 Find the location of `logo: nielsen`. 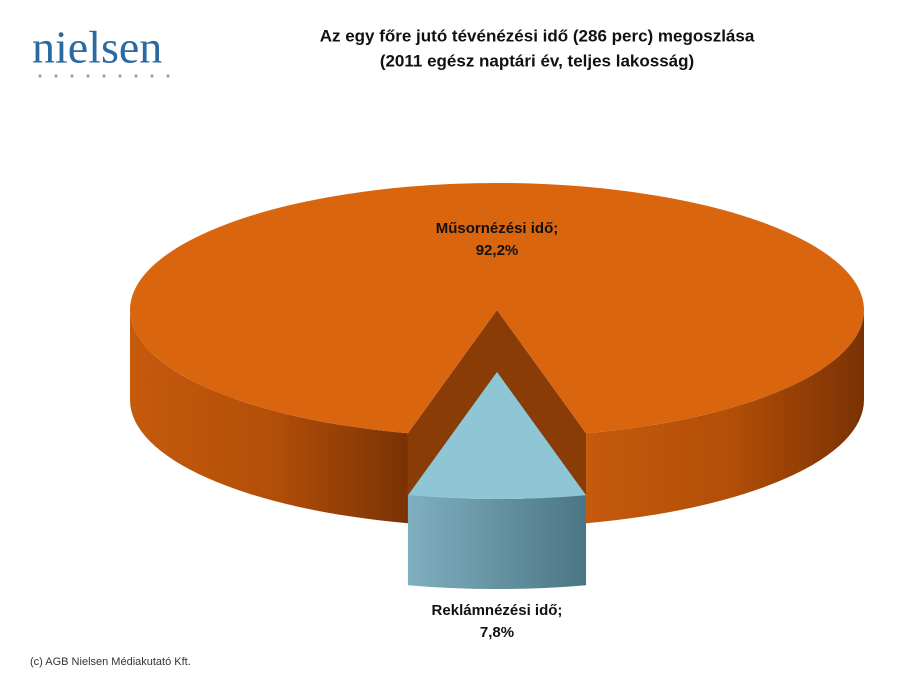

logo: nielsen is located at coordinates (97, 47).